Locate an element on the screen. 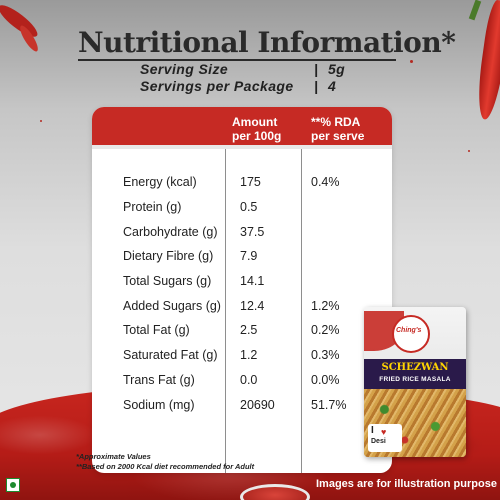 Image resolution: width=500 pixels, height=500 pixels. table-row: Total Sugars (g) 14.1 is located at coordinates (242, 284).